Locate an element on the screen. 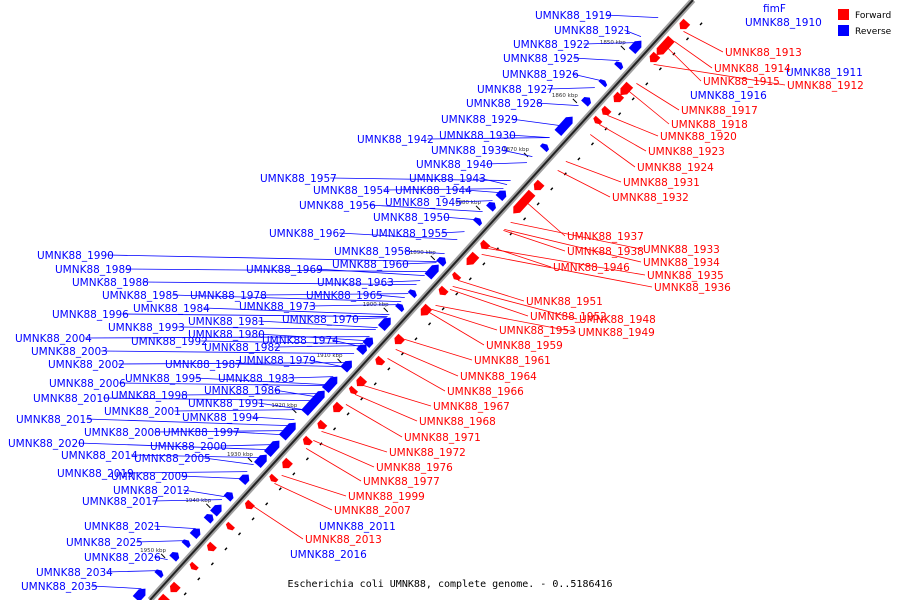 This screenshot has height=600, width=900. reverse-gene-label: UMNK88_1986 is located at coordinates (242, 391).